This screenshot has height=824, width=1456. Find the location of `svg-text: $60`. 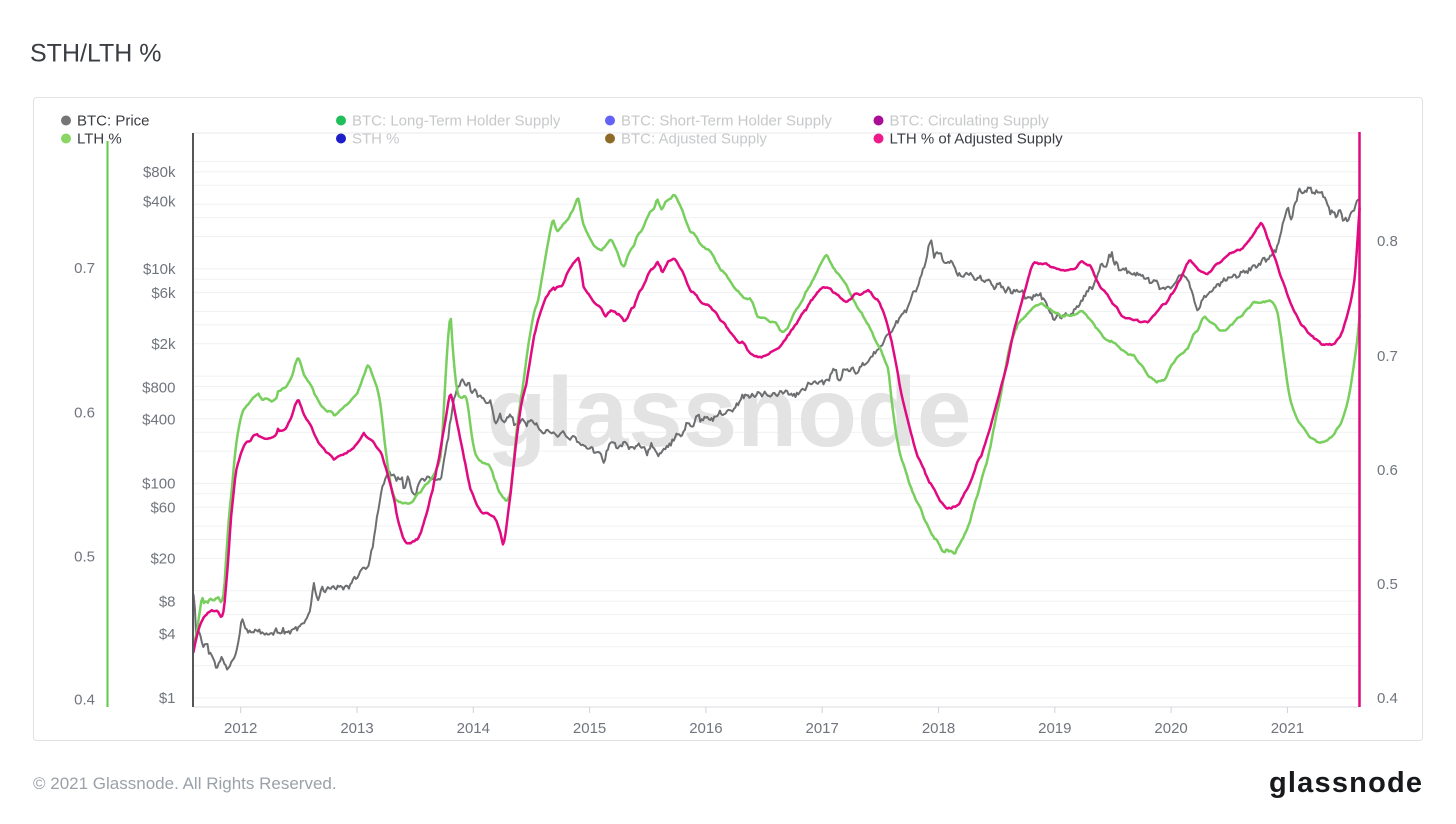

svg-text: $60 is located at coordinates (162, 507).